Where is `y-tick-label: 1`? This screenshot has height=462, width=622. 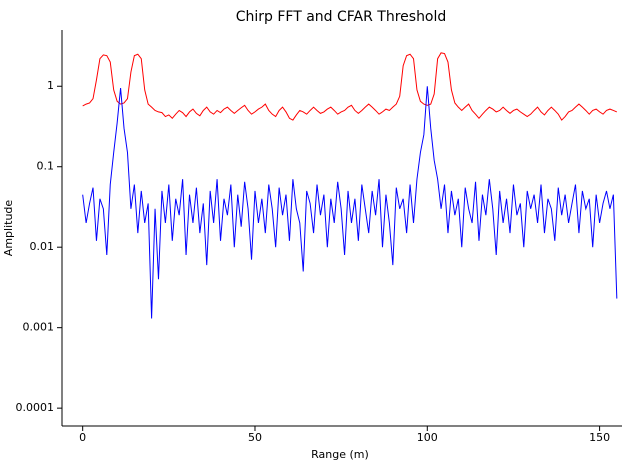 y-tick-label: 1 is located at coordinates (50, 85).